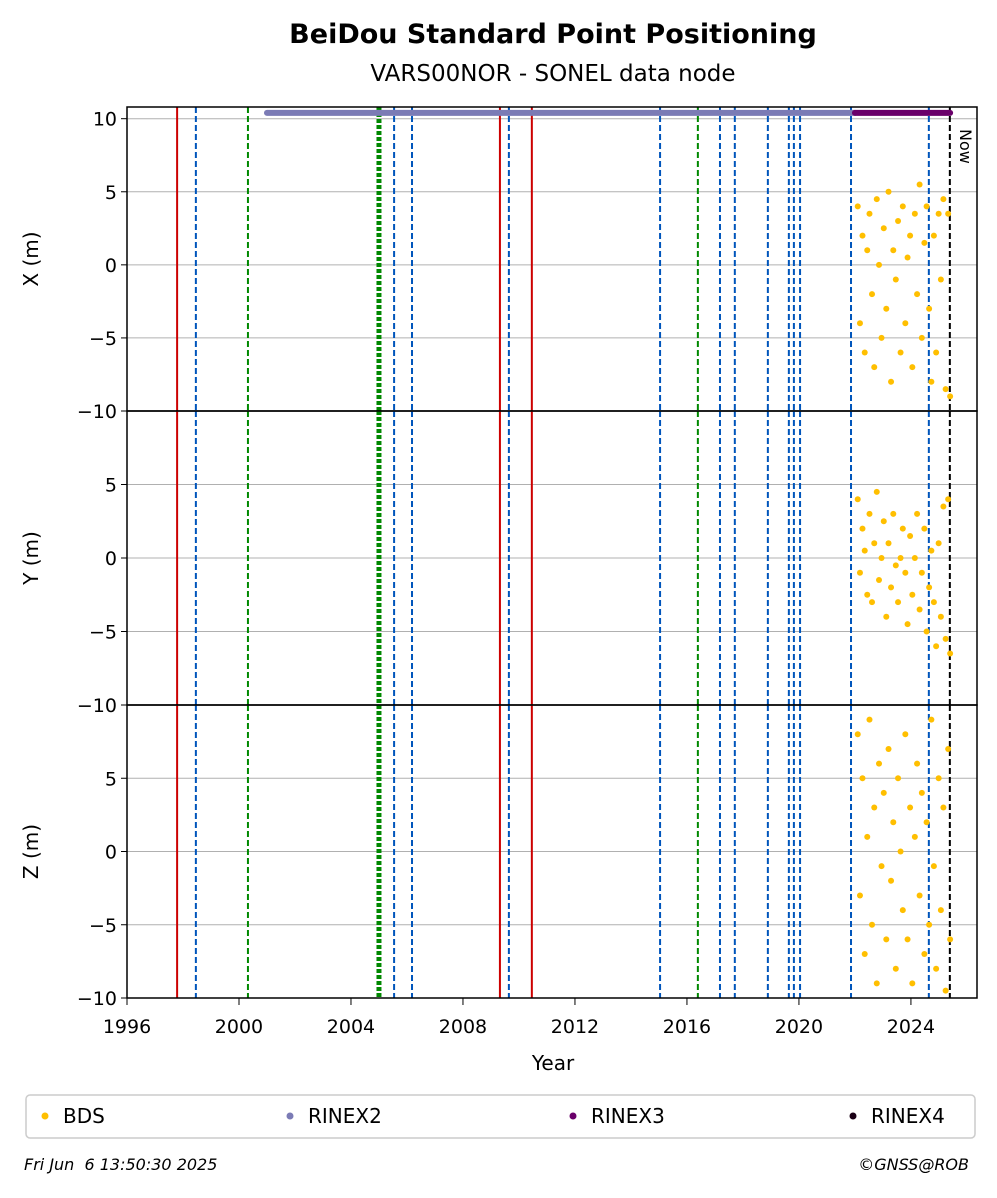 This screenshot has width=997, height=1198. I want to click on legend-label: RINEX4, so click(908, 1116).